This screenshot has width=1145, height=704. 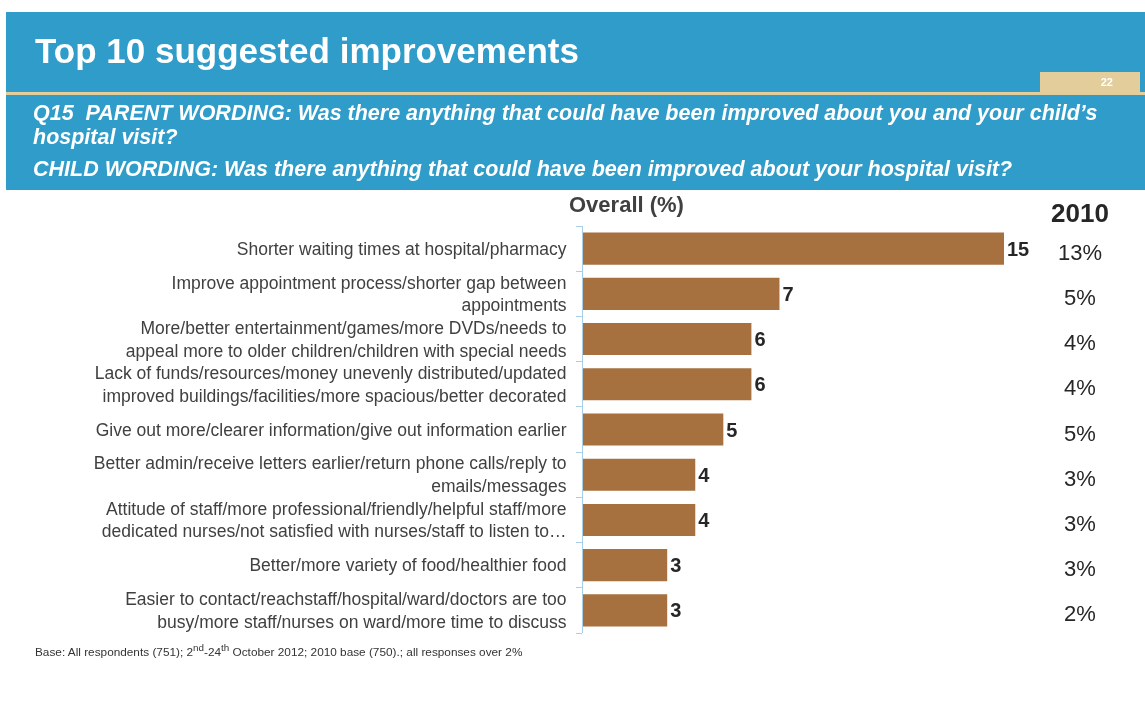 I want to click on chart-title: Top 10 suggested improvements, so click(x=307, y=51).